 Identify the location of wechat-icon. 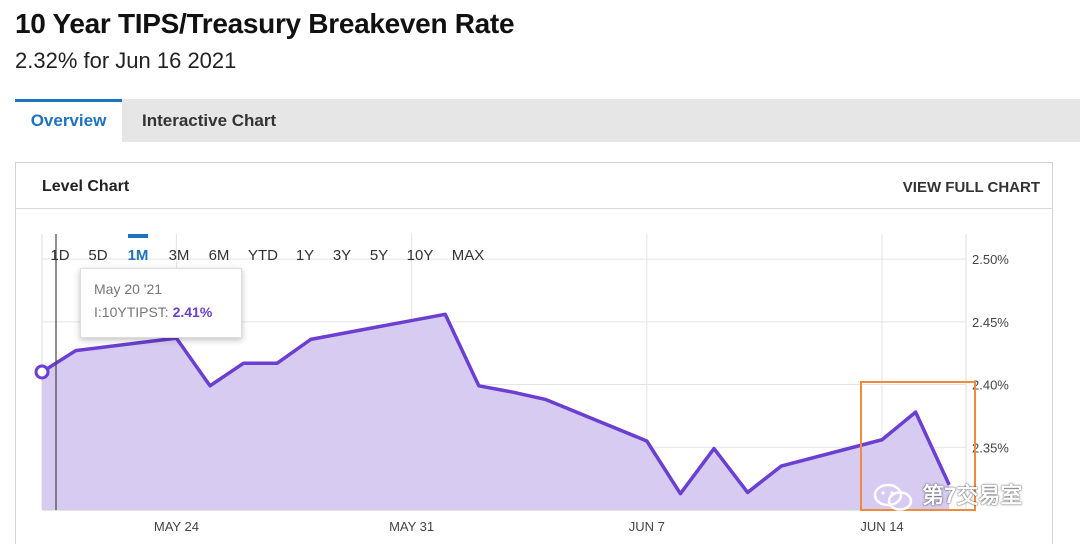
(893, 497).